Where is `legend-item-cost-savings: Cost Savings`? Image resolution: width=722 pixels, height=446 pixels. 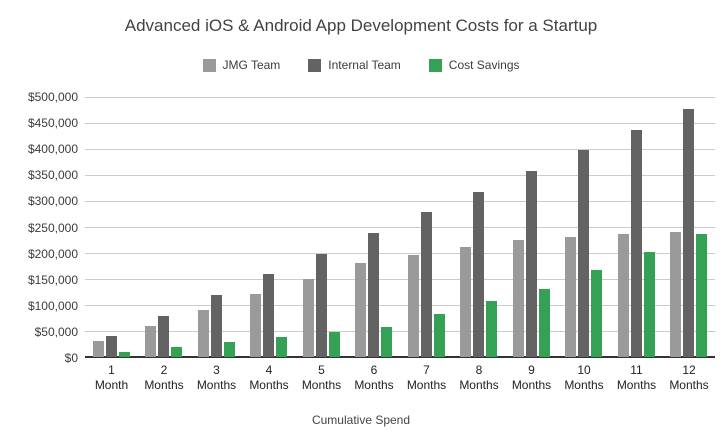
legend-item-cost-savings: Cost Savings is located at coordinates (474, 65).